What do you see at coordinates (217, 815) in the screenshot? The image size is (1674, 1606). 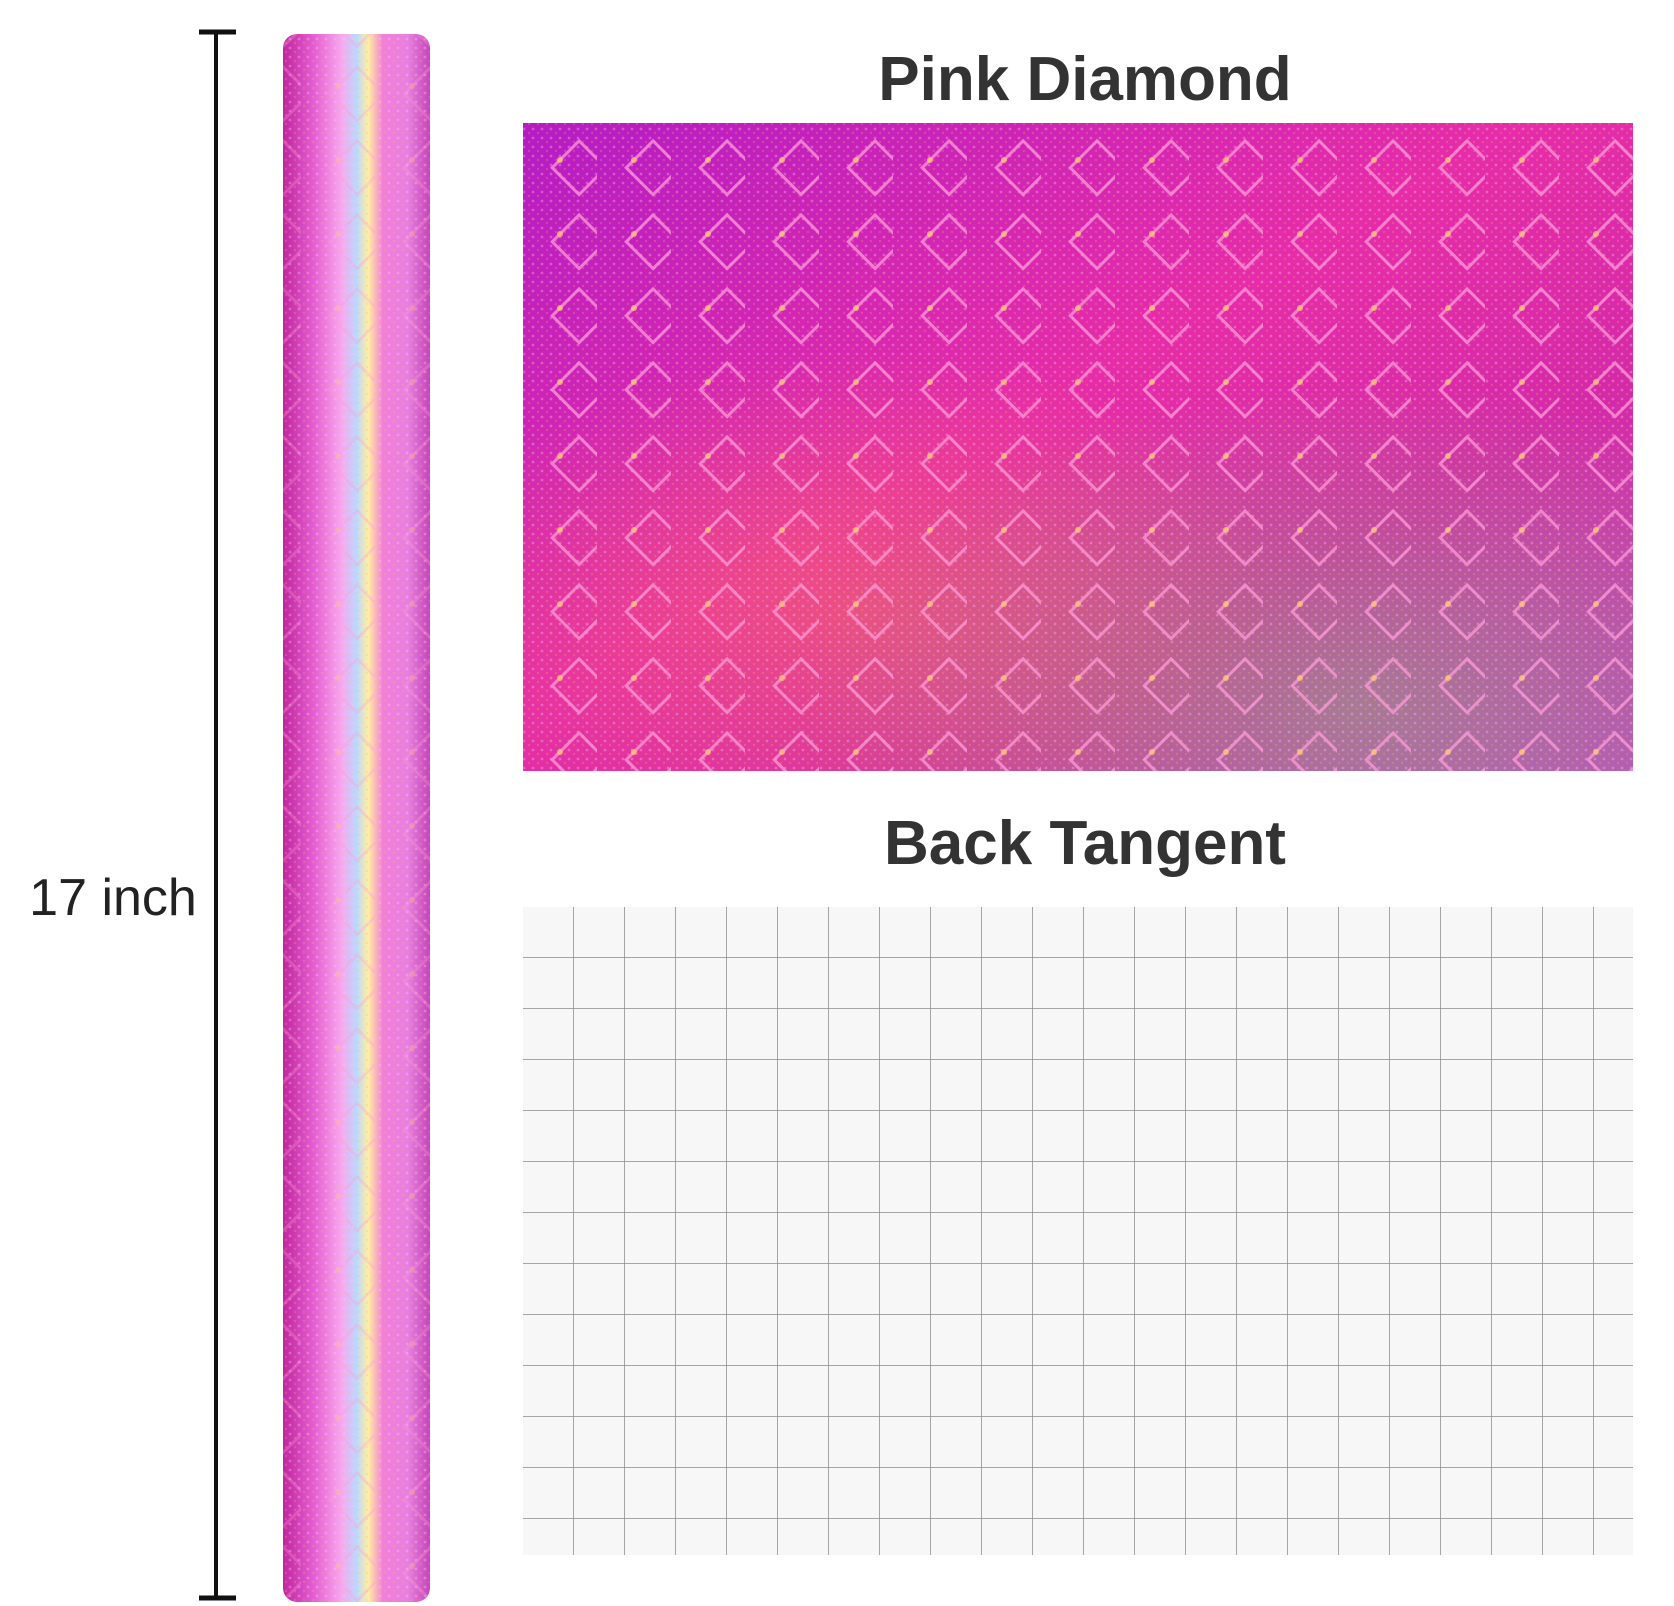 I see `height-bracket` at bounding box center [217, 815].